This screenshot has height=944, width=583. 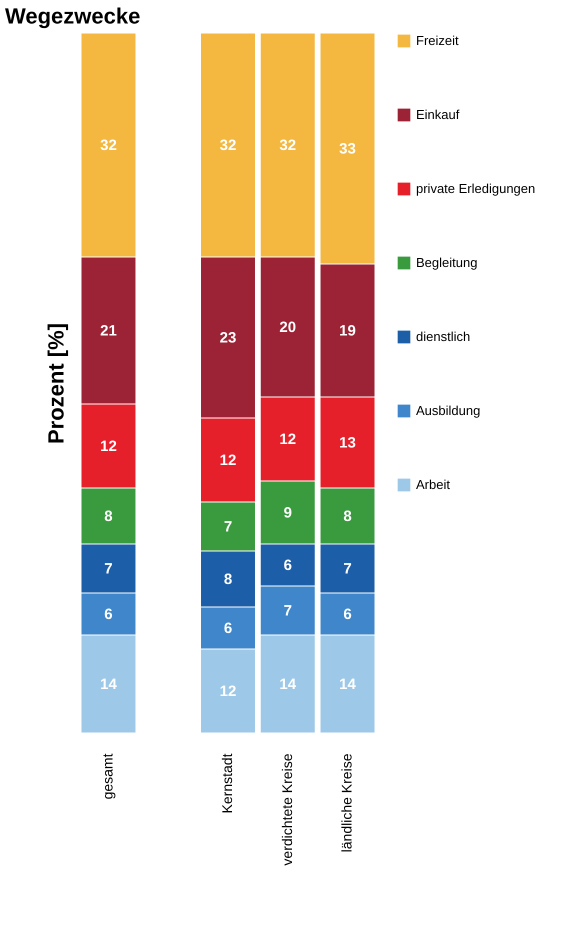 What do you see at coordinates (227, 783) in the screenshot?
I see `x-tick-label: Kernstadt` at bounding box center [227, 783].